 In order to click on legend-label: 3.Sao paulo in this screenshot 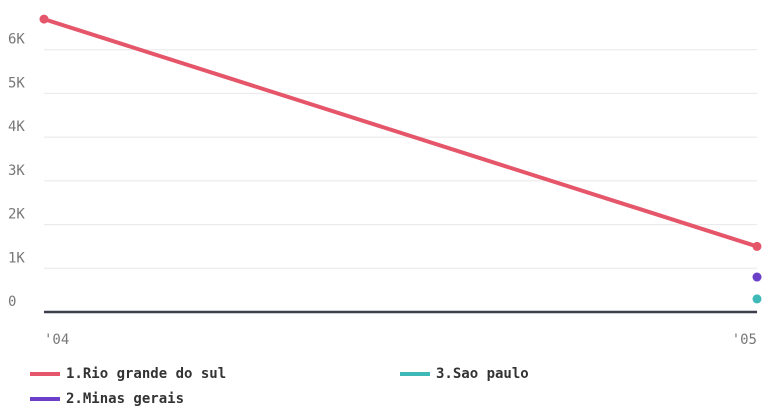, I will do `click(482, 374)`.